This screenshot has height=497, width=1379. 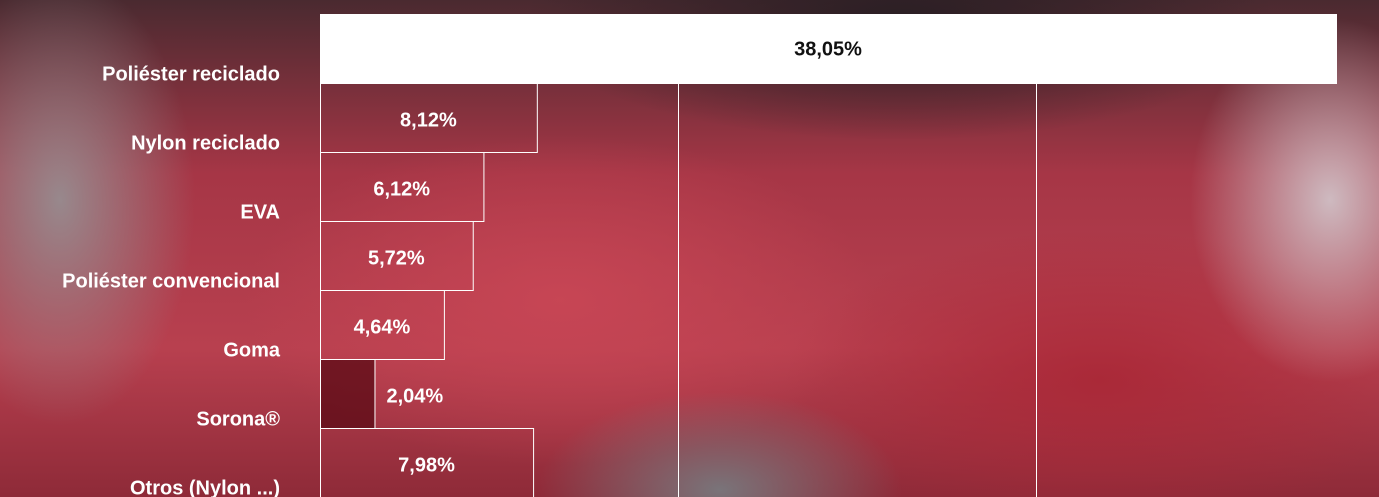 What do you see at coordinates (238, 419) in the screenshot?
I see `category-label: Sorona®` at bounding box center [238, 419].